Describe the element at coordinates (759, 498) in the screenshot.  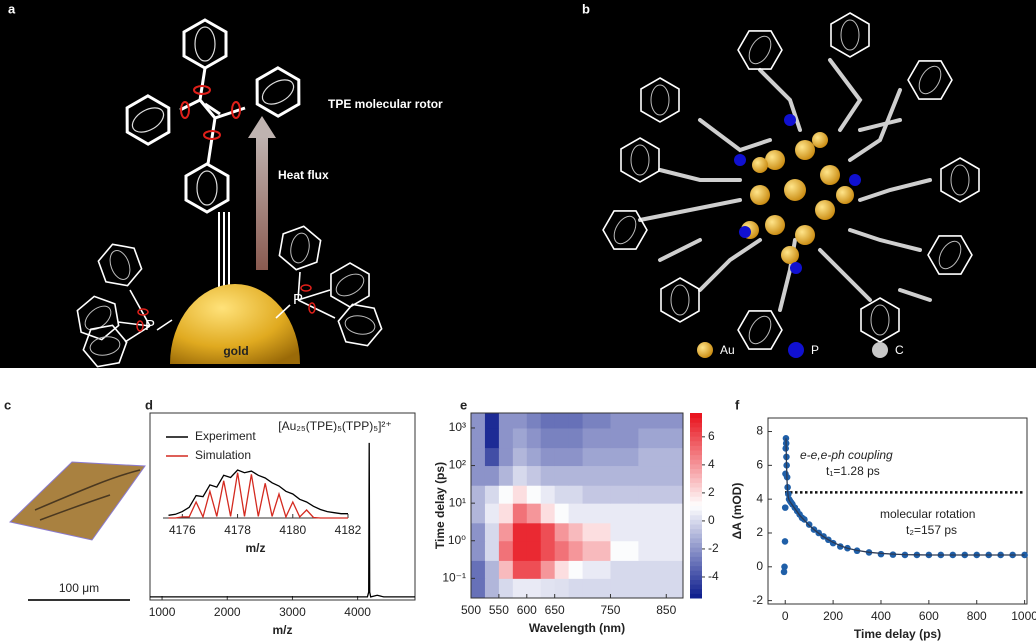
I see `y-tick-label: 4` at that location.